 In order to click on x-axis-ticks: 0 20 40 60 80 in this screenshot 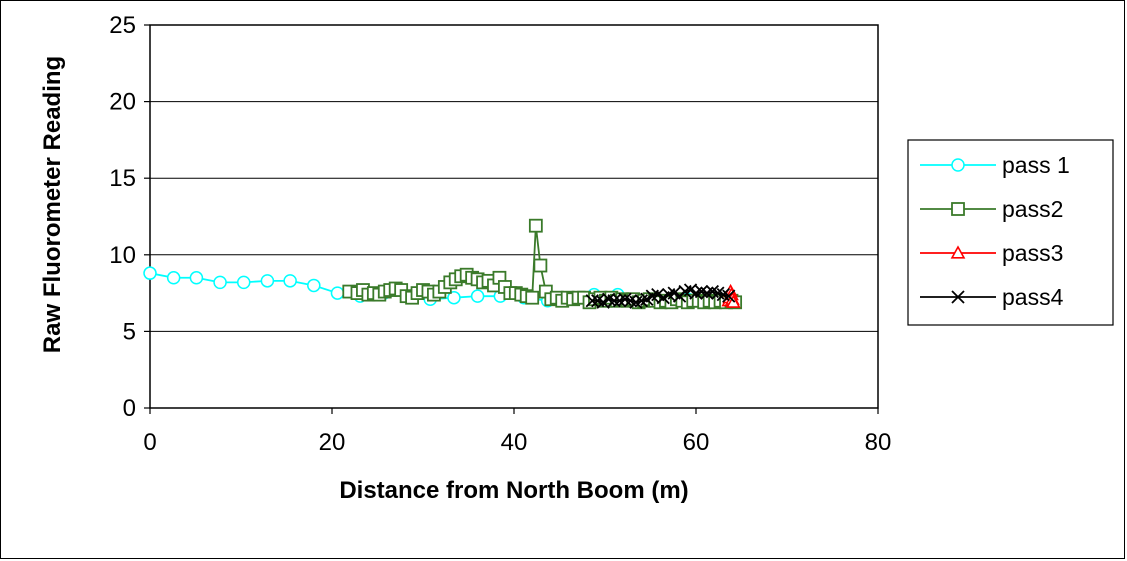, I will do `click(517, 432)`.